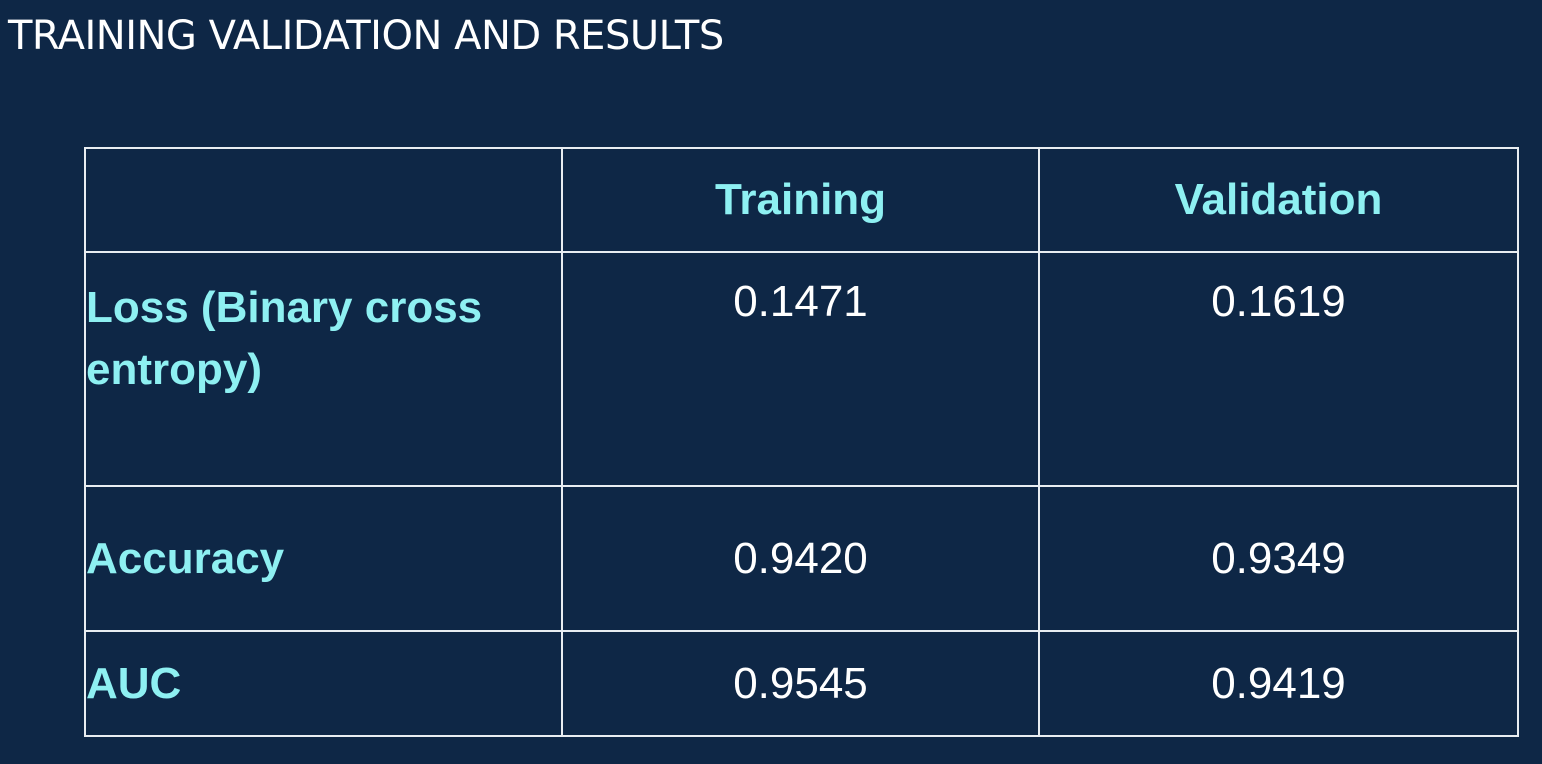 This screenshot has width=1542, height=764. I want to click on table-row-auc: AUC 0.9545 0.9419, so click(801, 683).